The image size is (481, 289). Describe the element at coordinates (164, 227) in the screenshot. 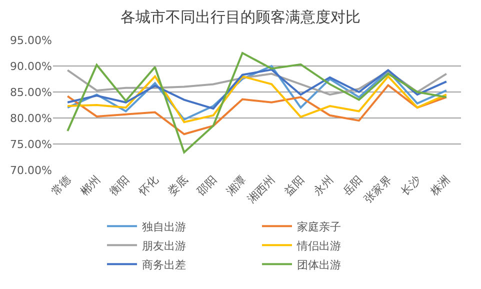

I see `legend-label: 独自出游` at that location.